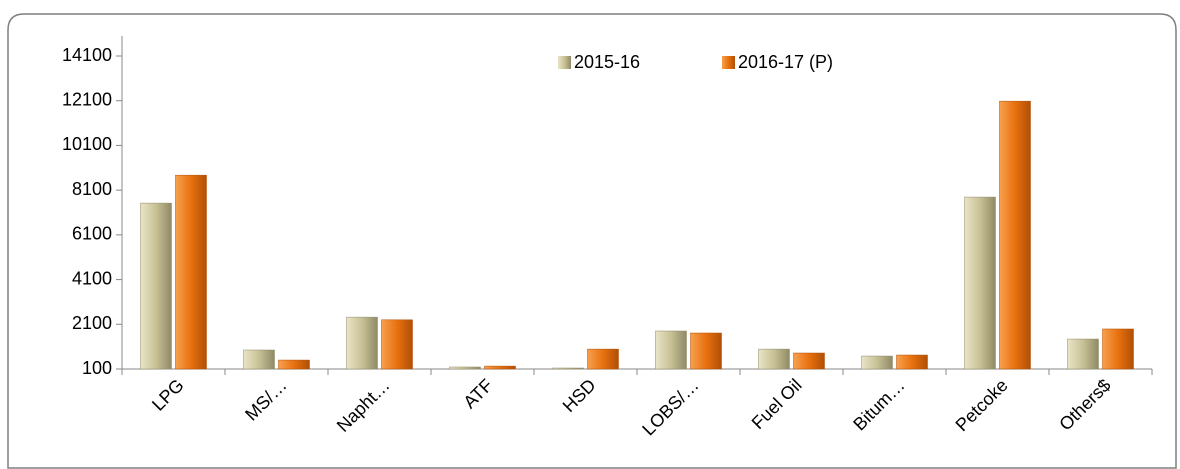 Image resolution: width=1180 pixels, height=469 pixels. Describe the element at coordinates (92, 323) in the screenshot. I see `y-tick-label: 2100` at that location.